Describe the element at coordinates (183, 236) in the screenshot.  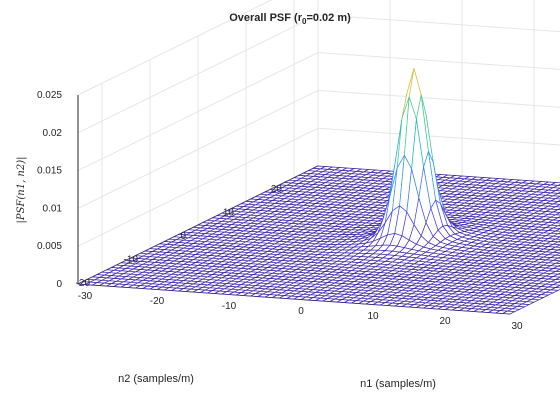
I see `y-tick-label: 0` at that location.